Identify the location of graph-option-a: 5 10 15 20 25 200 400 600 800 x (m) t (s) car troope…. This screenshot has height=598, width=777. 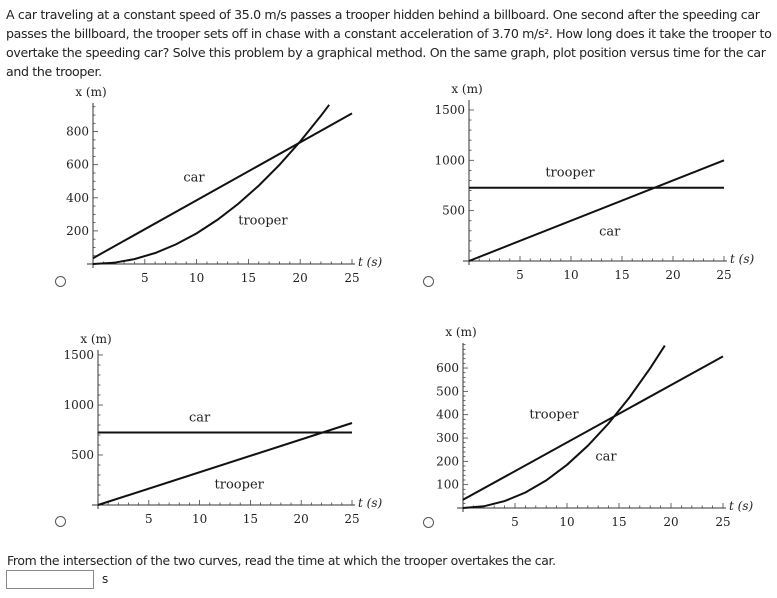
(224, 185).